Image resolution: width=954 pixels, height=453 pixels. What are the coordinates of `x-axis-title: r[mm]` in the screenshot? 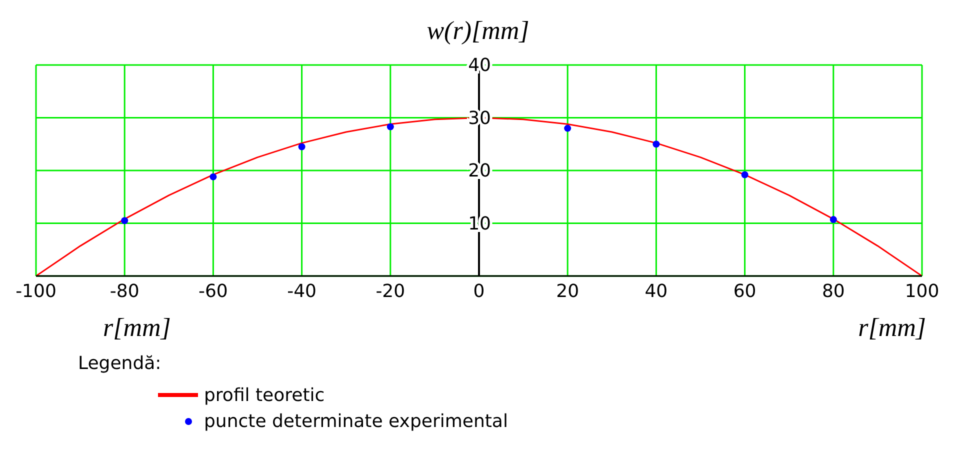 It's located at (137, 328).